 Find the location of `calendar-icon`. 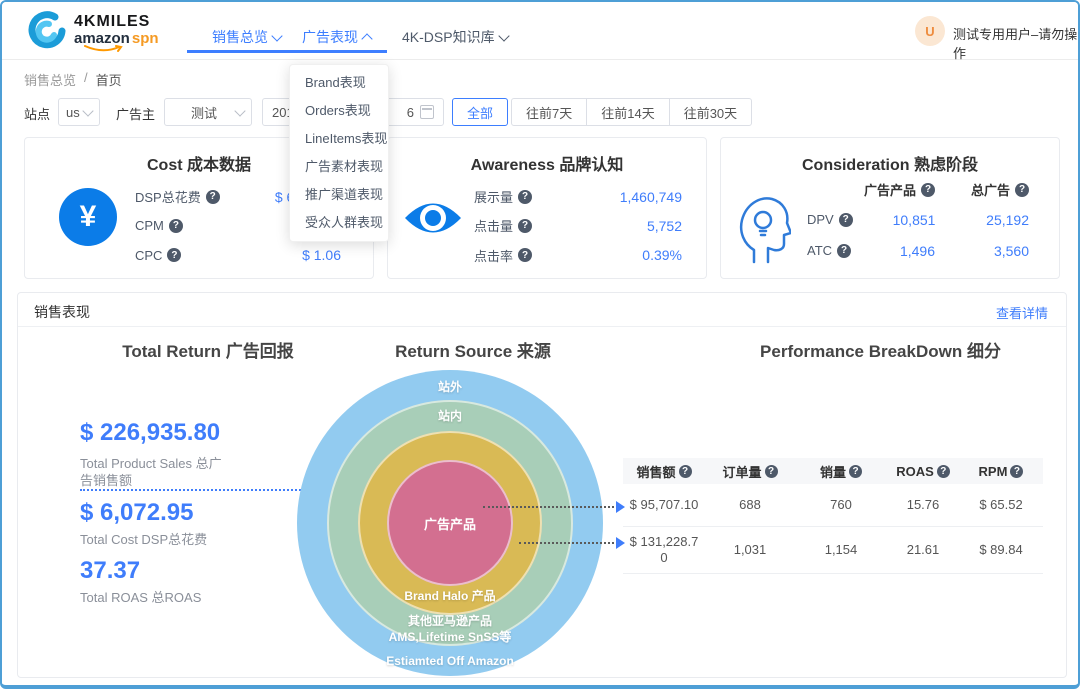

calendar-icon is located at coordinates (427, 112).